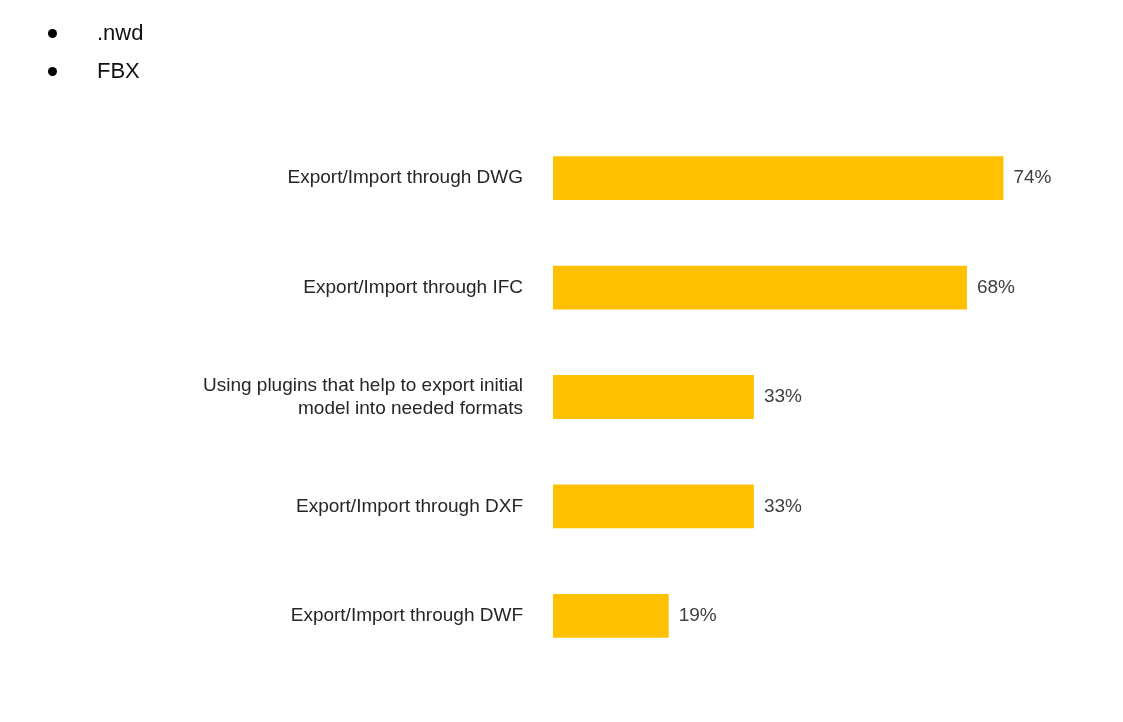 The image size is (1123, 722). Describe the element at coordinates (120, 33) in the screenshot. I see `text: .nwd` at that location.